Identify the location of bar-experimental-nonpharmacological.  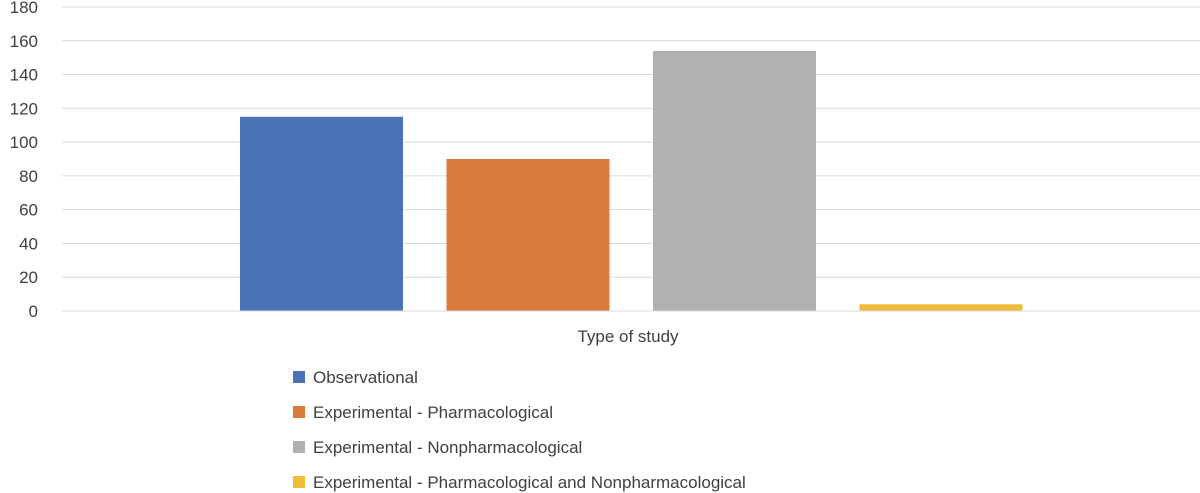
(734, 181).